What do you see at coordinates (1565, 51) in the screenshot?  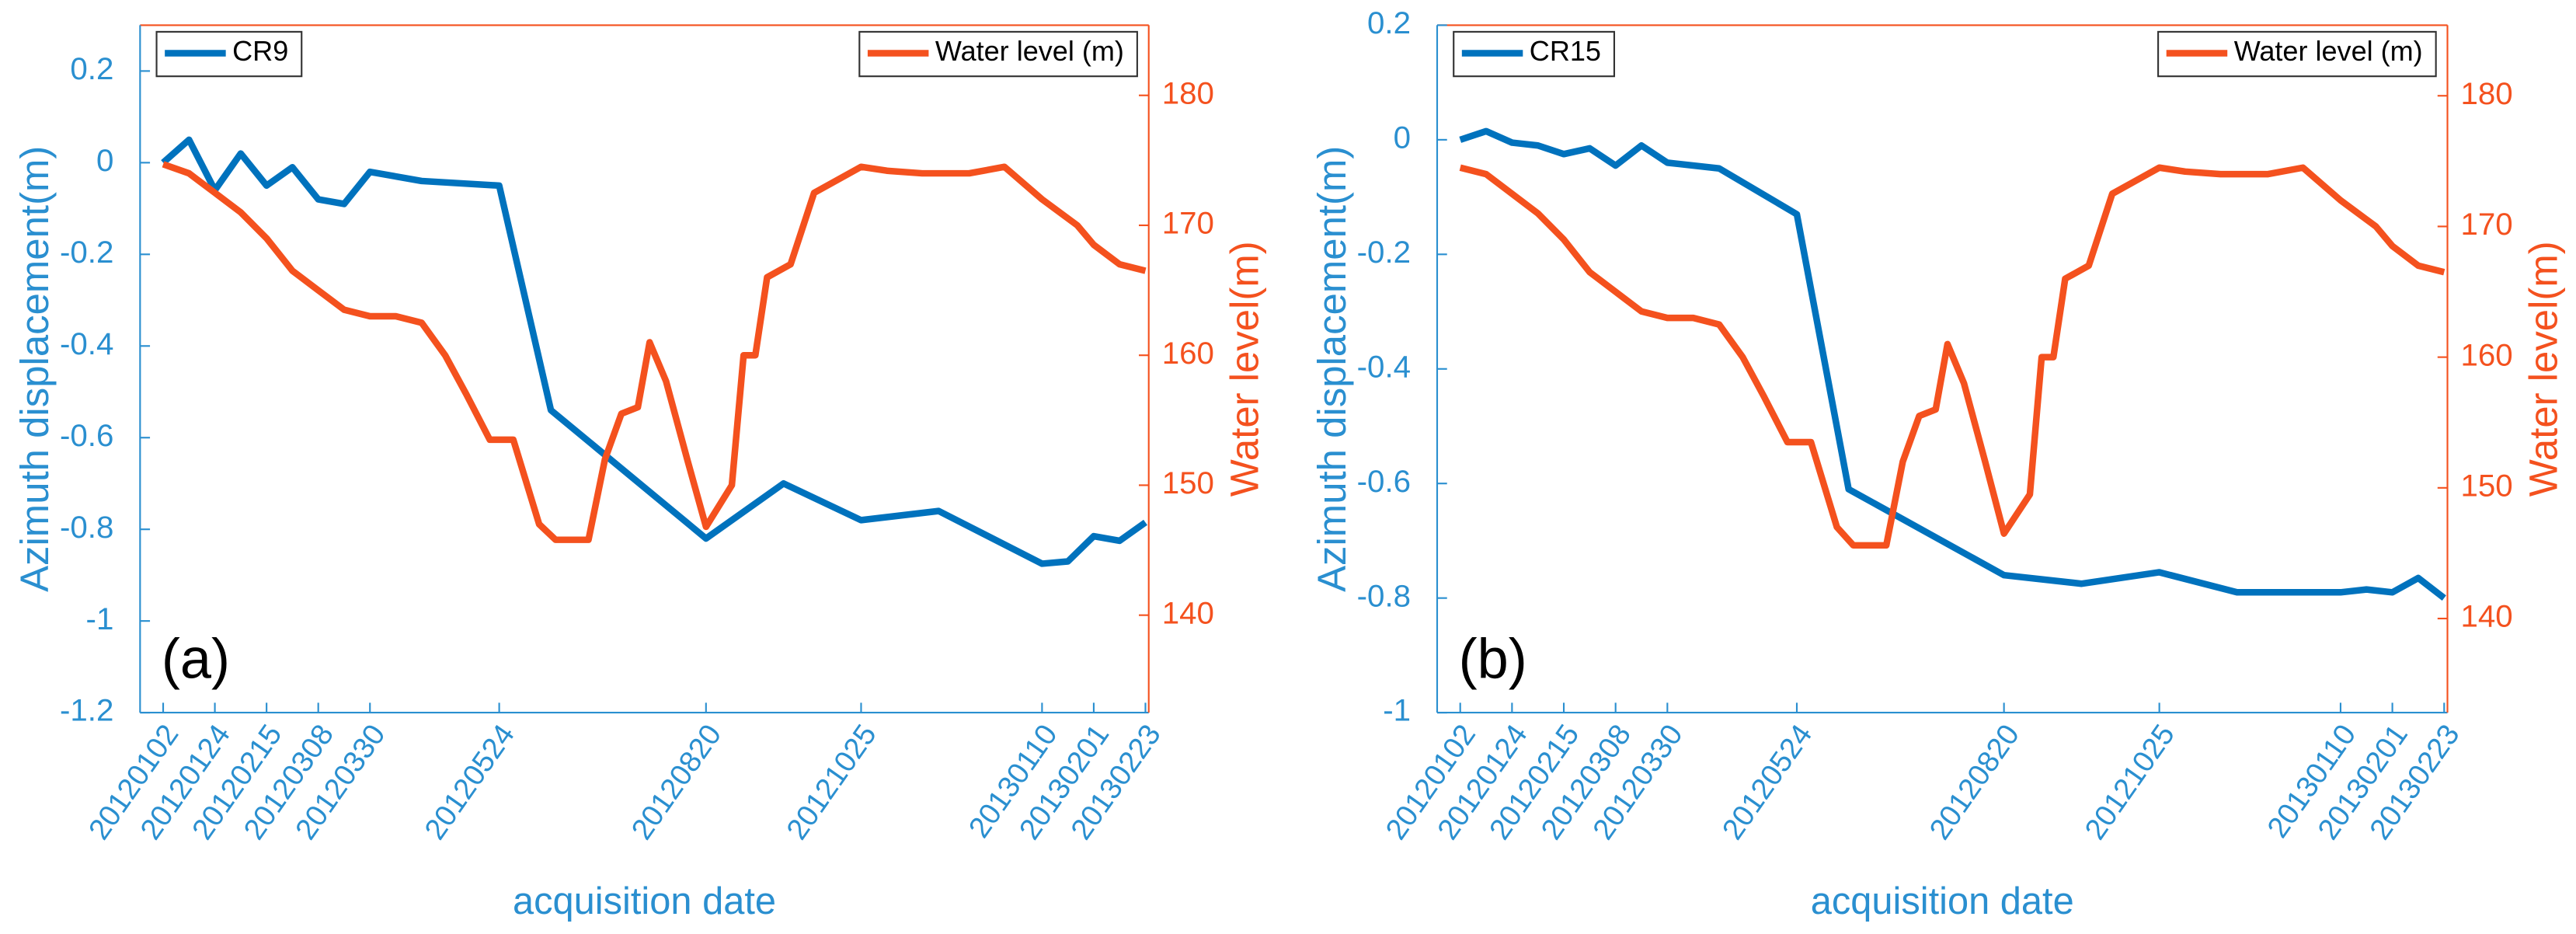 I see `legend-label: CR15` at bounding box center [1565, 51].